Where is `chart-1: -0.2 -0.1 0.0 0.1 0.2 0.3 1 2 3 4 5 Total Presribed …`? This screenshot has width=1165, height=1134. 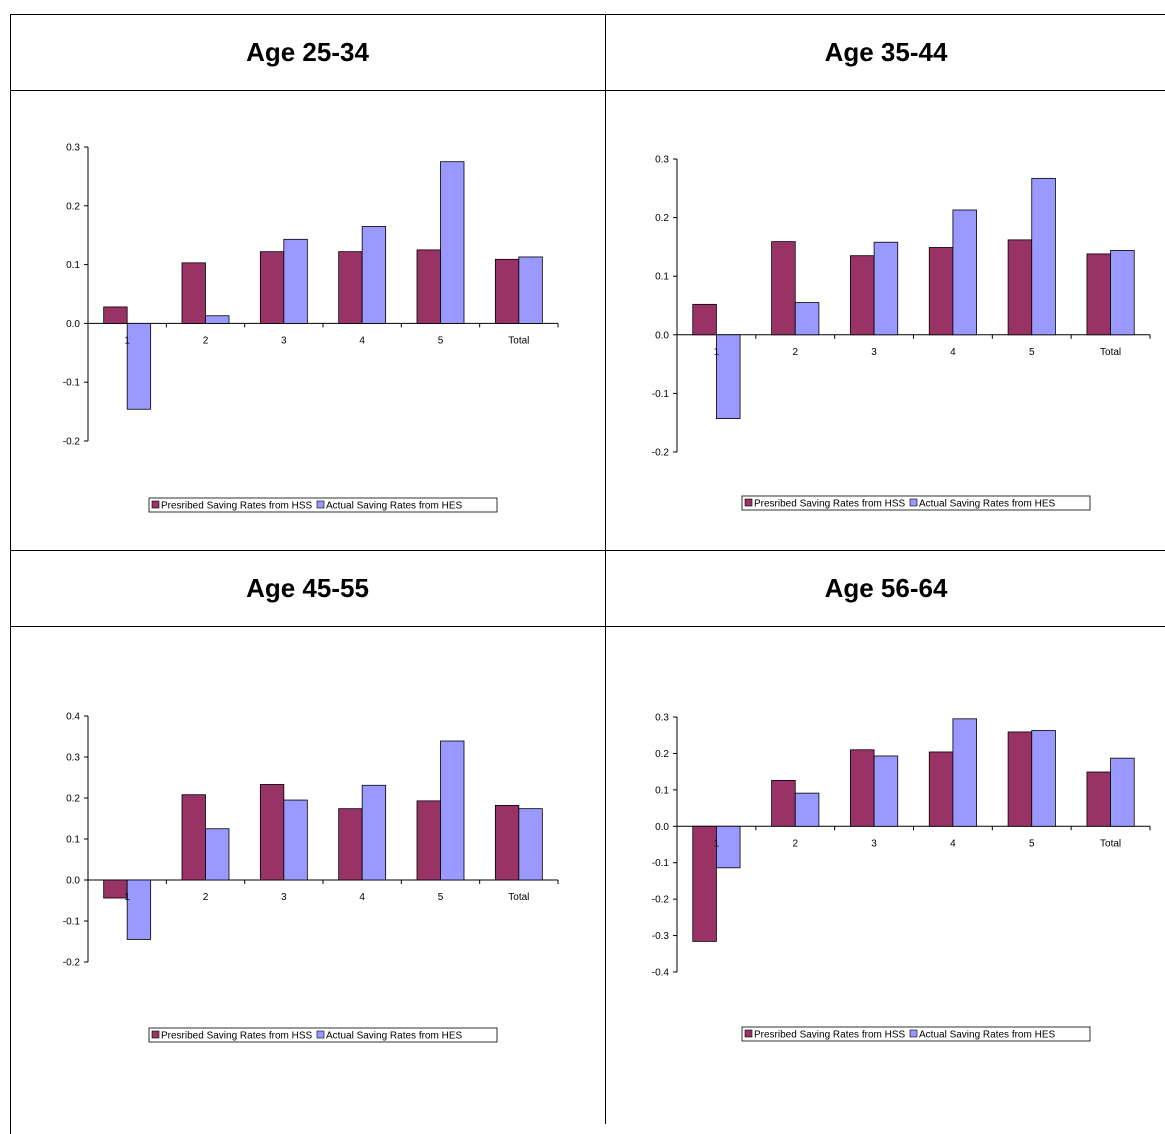 chart-1: -0.2 -0.1 0.0 0.1 0.2 0.3 1 2 3 4 5 Total Presribed … is located at coordinates (311, 328).